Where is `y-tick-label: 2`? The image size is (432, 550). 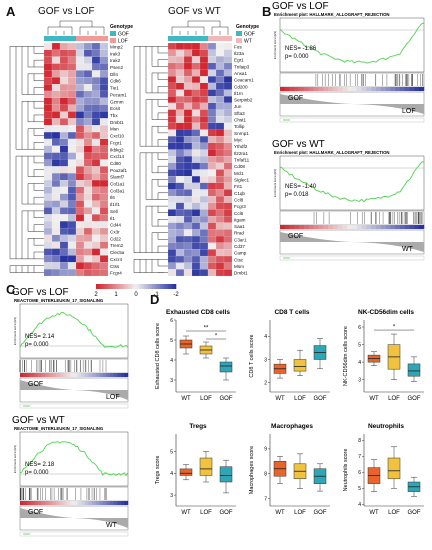
y-tick-label: 2 is located at coordinates (265, 384).